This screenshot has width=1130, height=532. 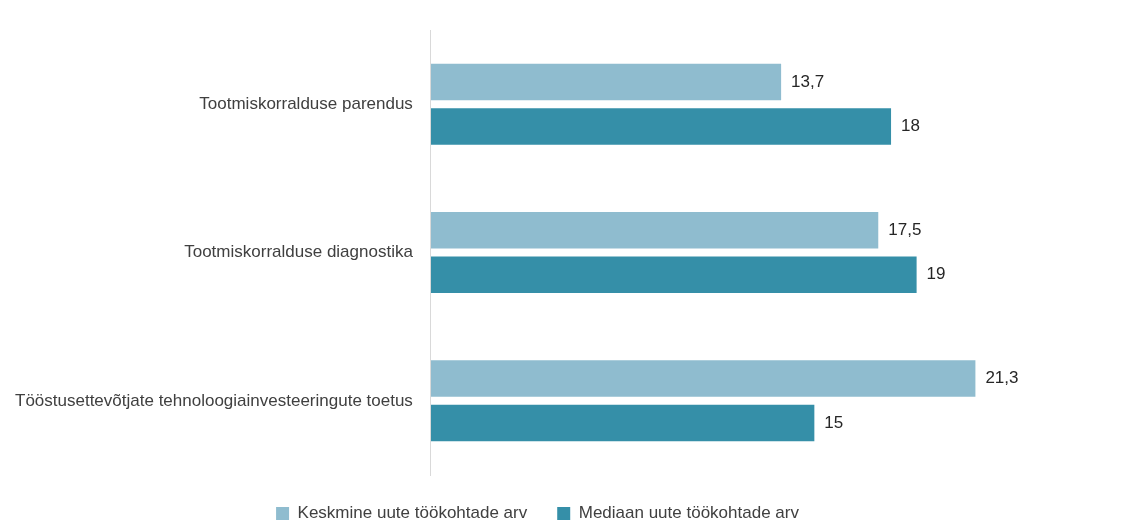 I want to click on y-tick-label: Tootmiskorralduse parendus, so click(x=306, y=103).